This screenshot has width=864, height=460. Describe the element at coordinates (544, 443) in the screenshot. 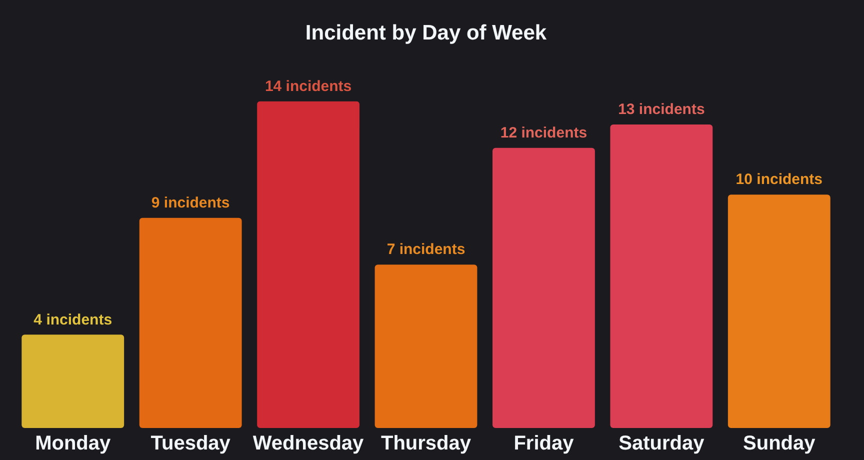

I see `x-tick-label: Friday` at that location.